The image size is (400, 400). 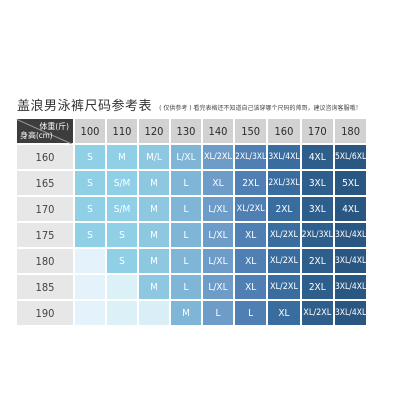 I want to click on corner-header-cell: 体重(斤) 身高(cm), so click(x=45, y=132).